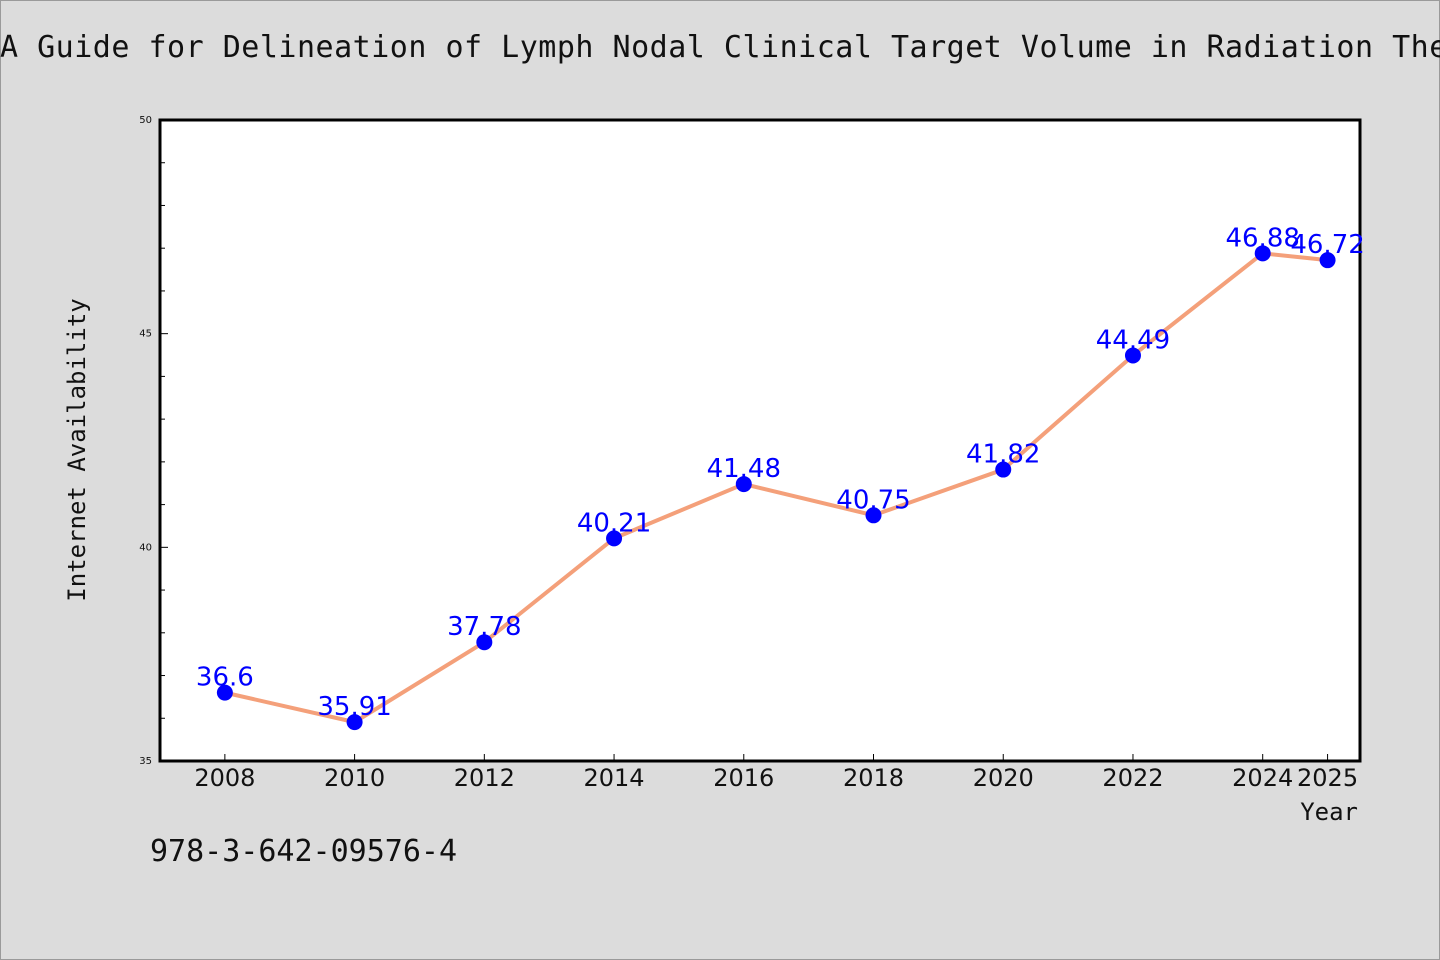  What do you see at coordinates (484, 778) in the screenshot?
I see `x-tick-label: 2012` at bounding box center [484, 778].